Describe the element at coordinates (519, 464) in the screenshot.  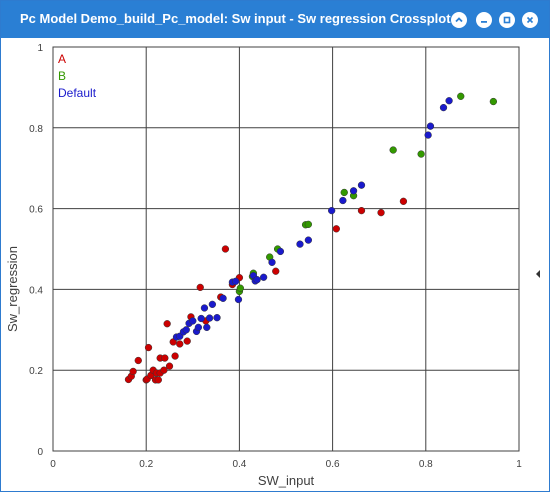
I see `x-tick-label: 1` at that location.